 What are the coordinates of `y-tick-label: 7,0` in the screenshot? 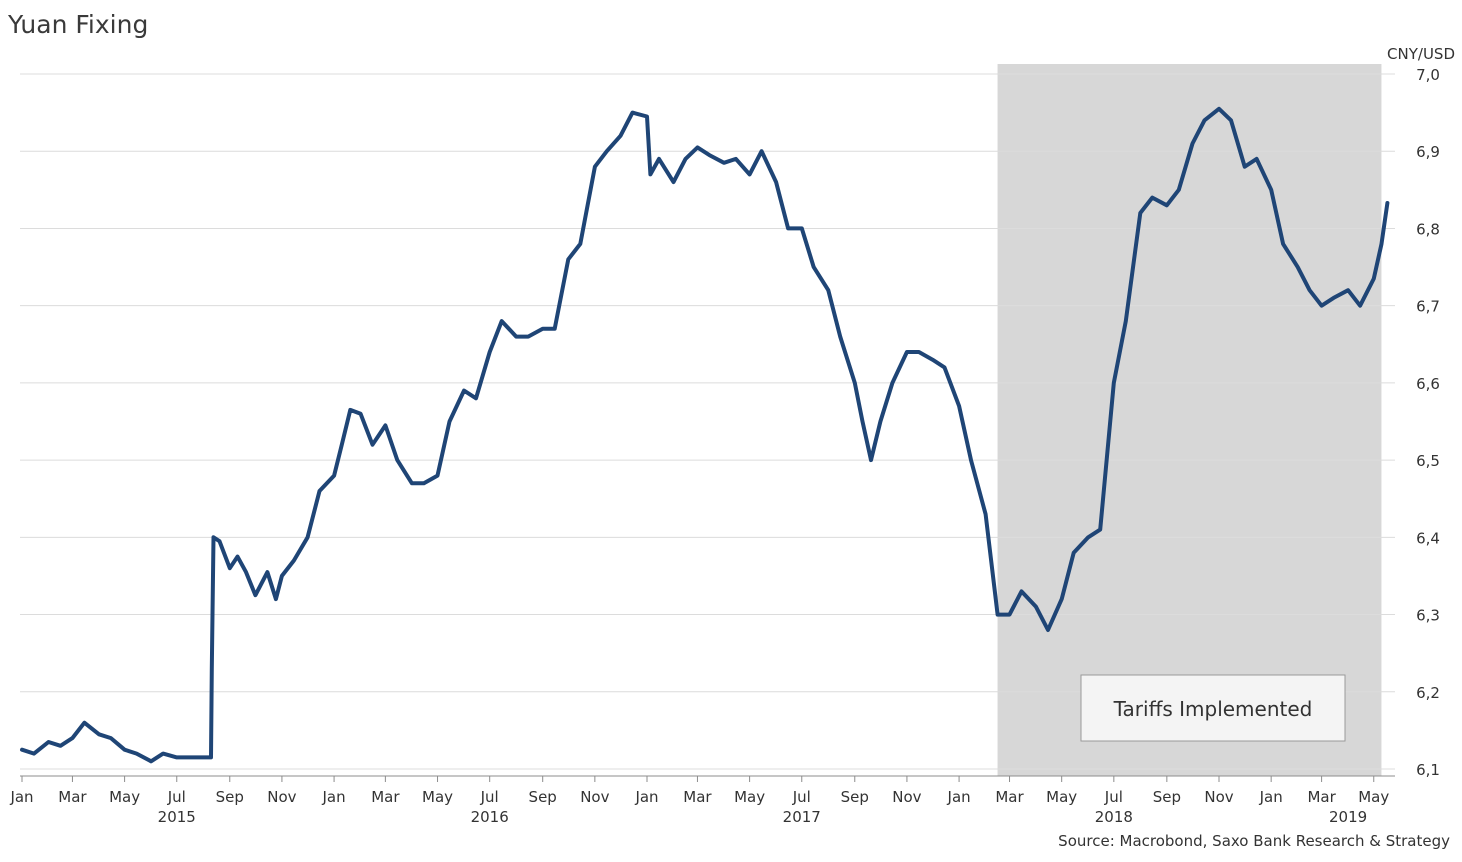 It's located at (1428, 75).